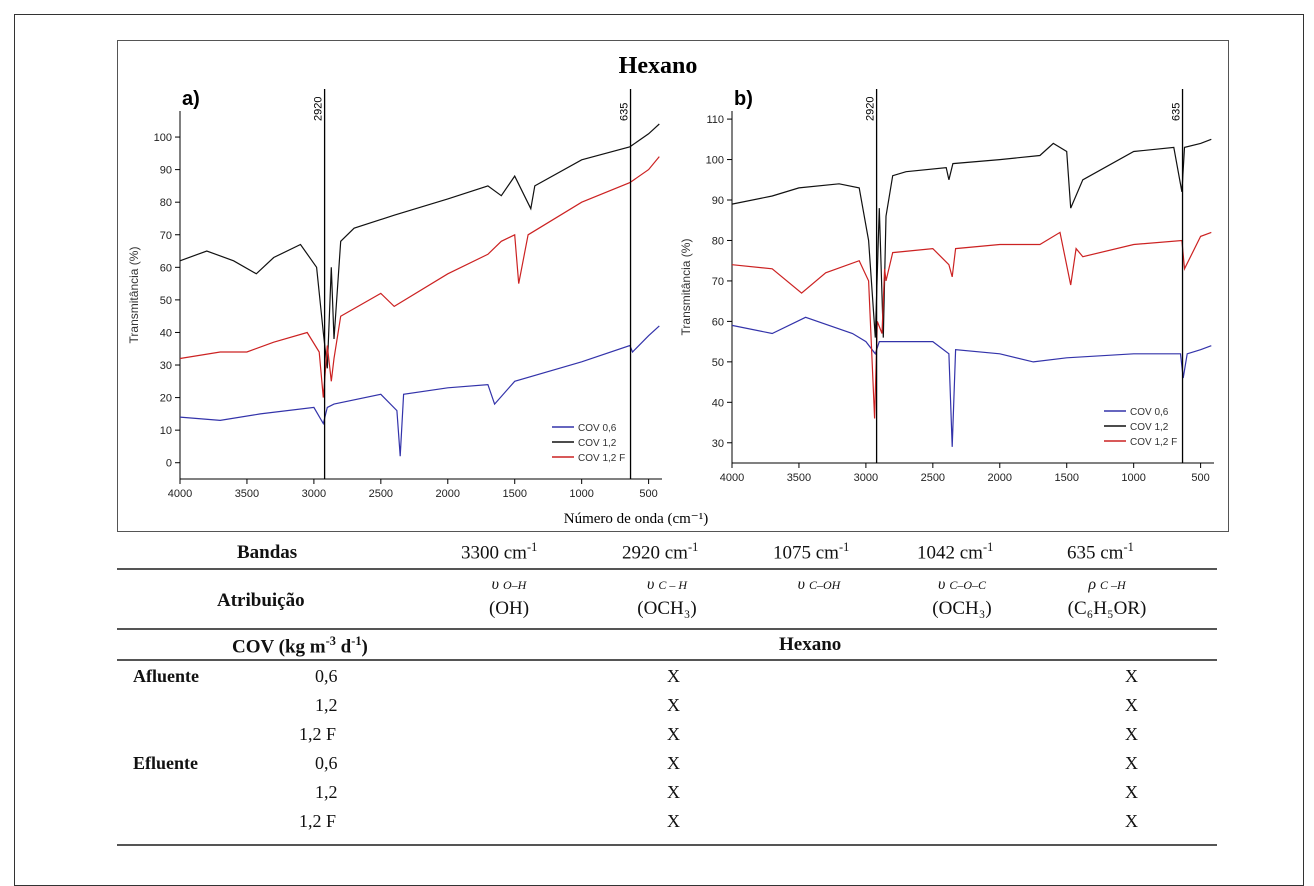 The image size is (1314, 886). Describe the element at coordinates (448, 494) in the screenshot. I see `panel-a-x-tick-label: 2000` at that location.